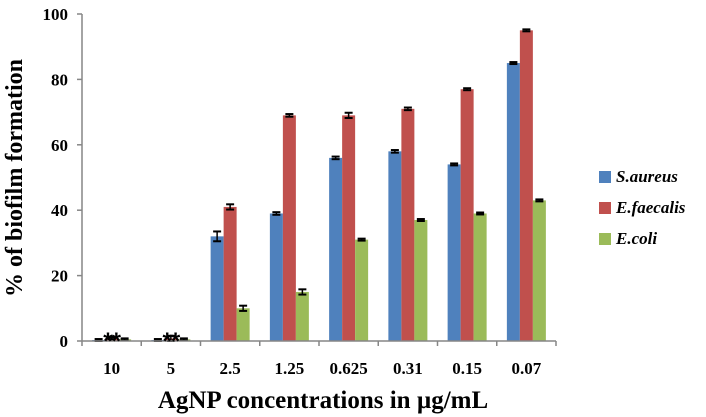  Describe the element at coordinates (467, 215) in the screenshot. I see `bar-E.faecalis-0.15` at that location.